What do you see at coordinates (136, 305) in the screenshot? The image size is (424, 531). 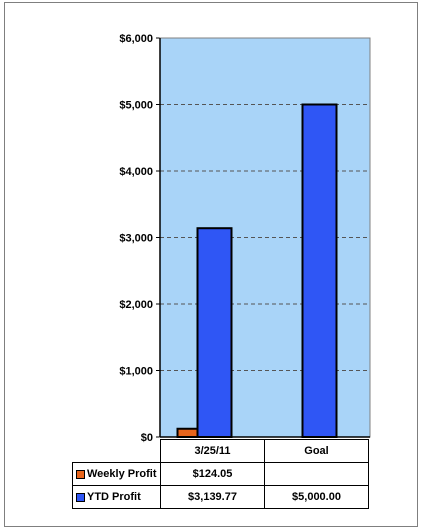 I see `y-tick-label: $2,000` at bounding box center [136, 305].